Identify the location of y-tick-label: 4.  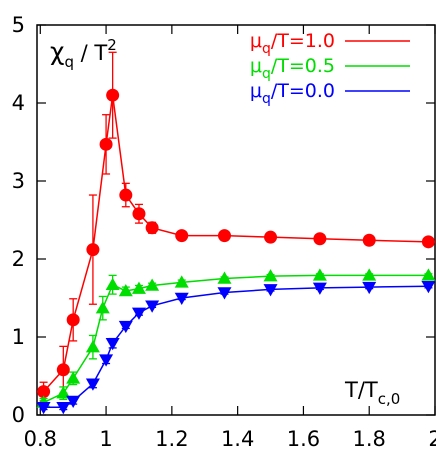
(18, 103).